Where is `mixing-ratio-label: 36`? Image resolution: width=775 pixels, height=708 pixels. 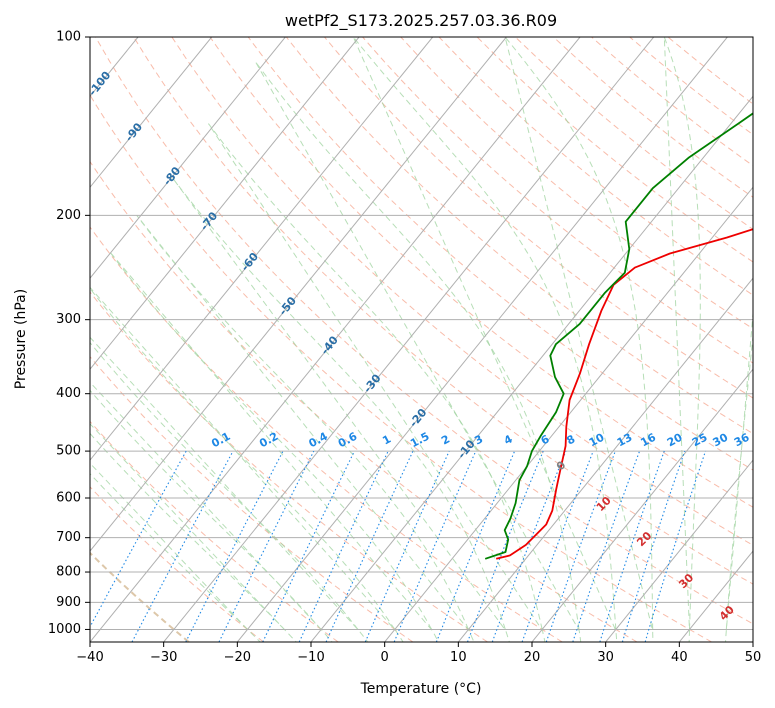
mixing-ratio-label: 36 is located at coordinates (742, 440).